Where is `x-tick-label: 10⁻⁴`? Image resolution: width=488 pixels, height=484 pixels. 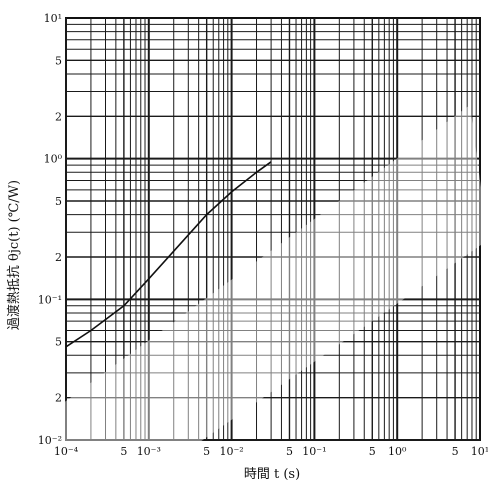 x-tick-label: 10⁻⁴ is located at coordinates (66, 451).